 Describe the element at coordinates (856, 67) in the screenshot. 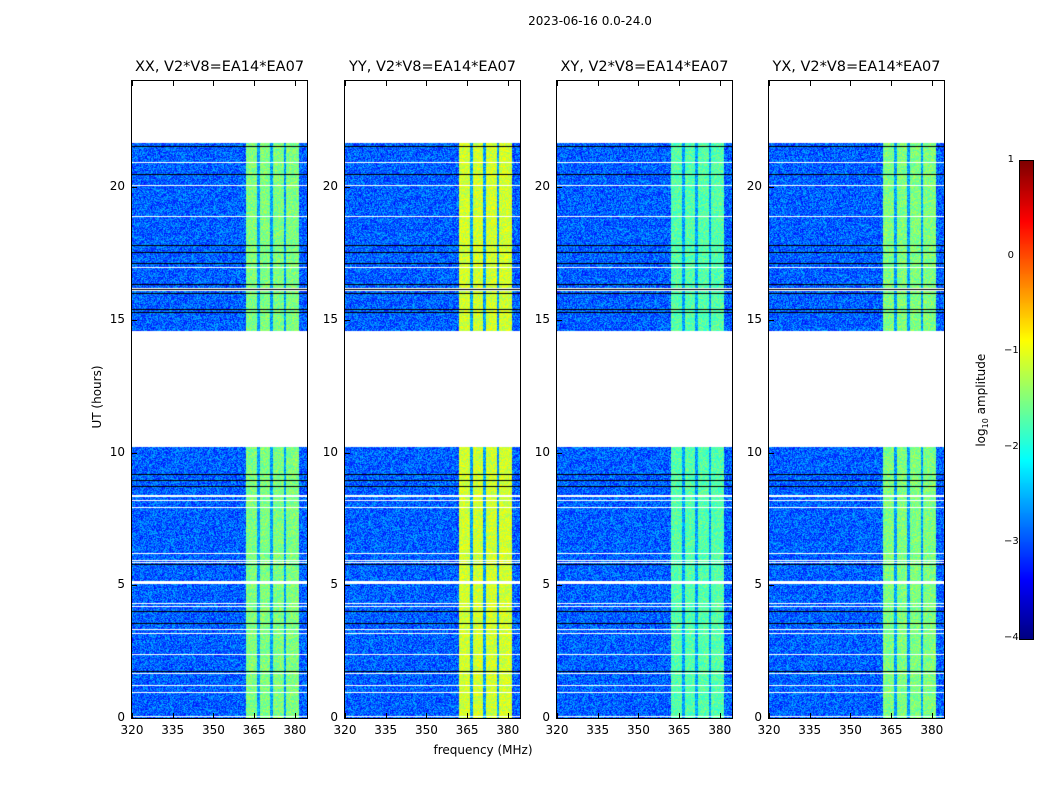

I see `panel-title: YX, V2*V8=EA14*EA07` at that location.